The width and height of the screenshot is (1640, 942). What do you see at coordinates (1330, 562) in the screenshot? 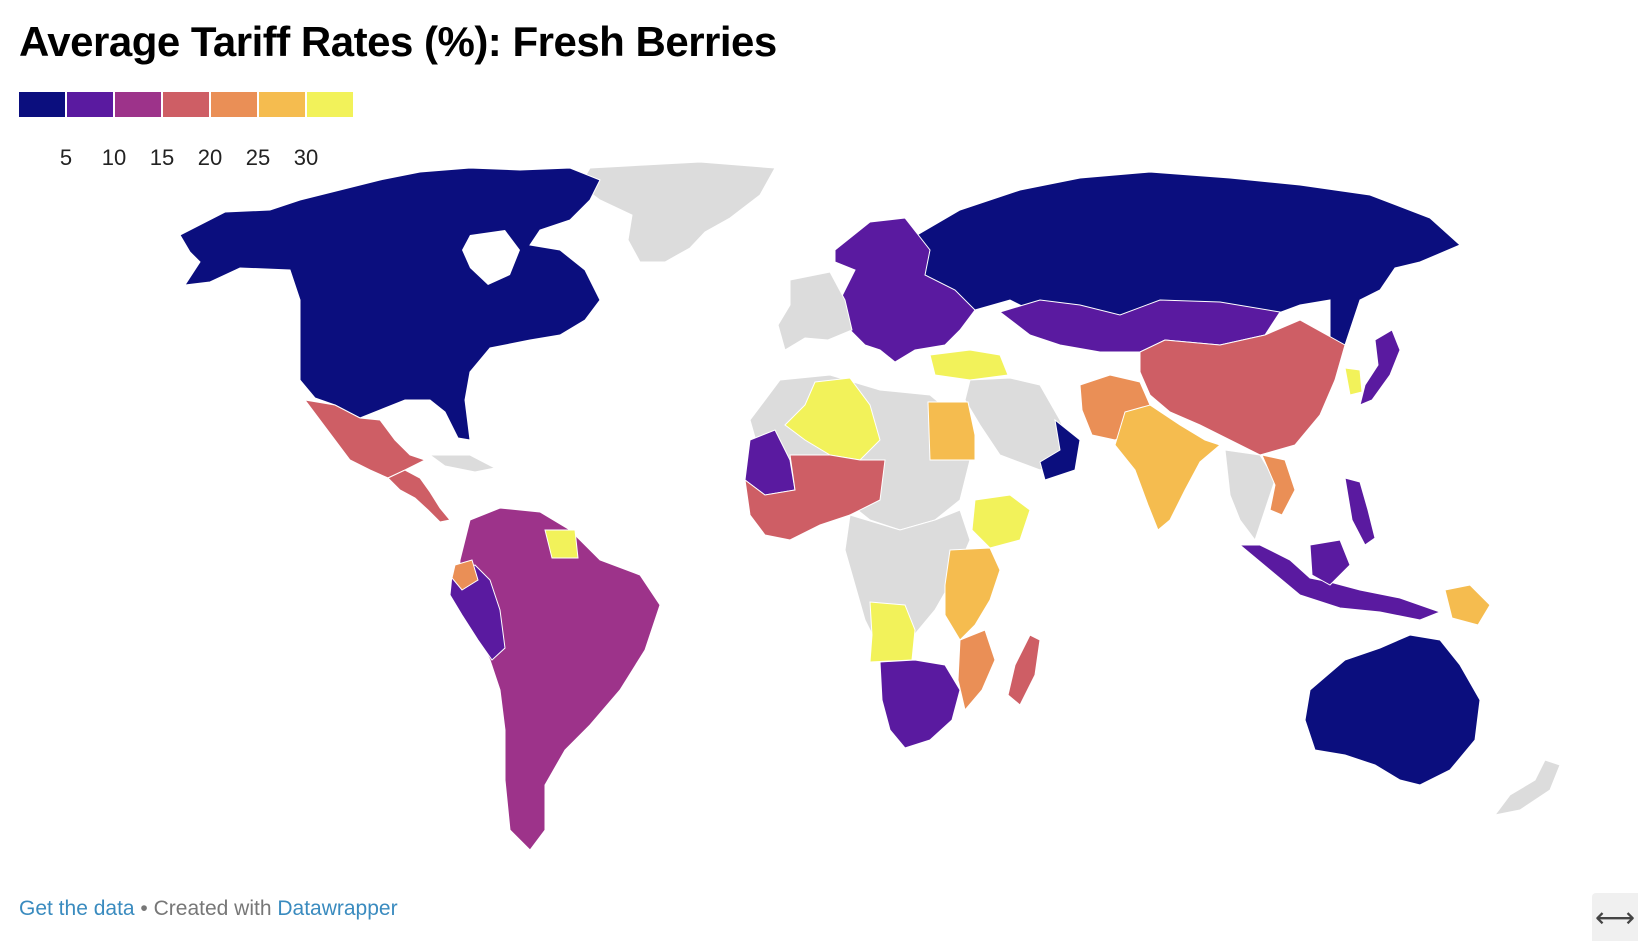
I see `borneo` at bounding box center [1330, 562].